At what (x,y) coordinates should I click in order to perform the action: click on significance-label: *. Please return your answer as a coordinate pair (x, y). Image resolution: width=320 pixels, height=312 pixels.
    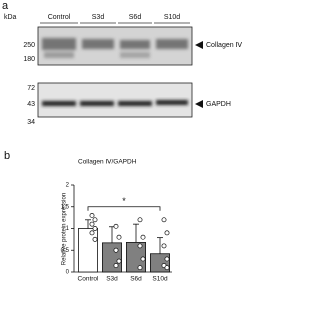
    Looking at the image, I should click on (124, 201).